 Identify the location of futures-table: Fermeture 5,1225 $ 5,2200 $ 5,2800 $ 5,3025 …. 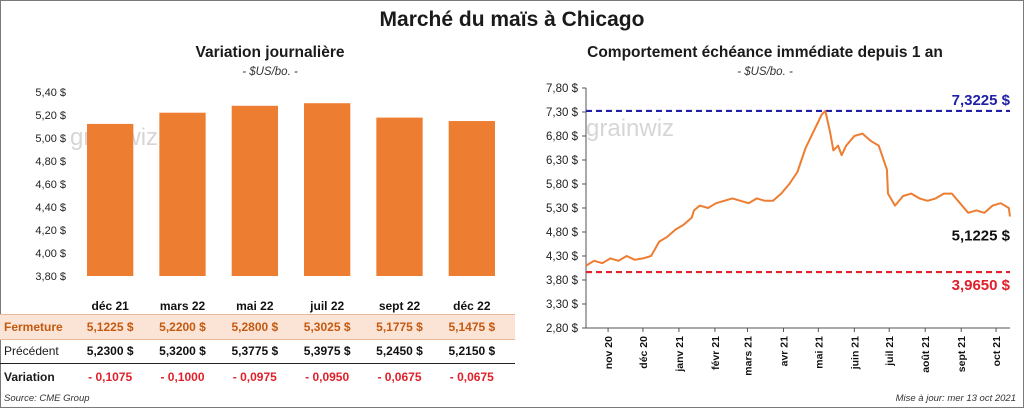
(257, 353).